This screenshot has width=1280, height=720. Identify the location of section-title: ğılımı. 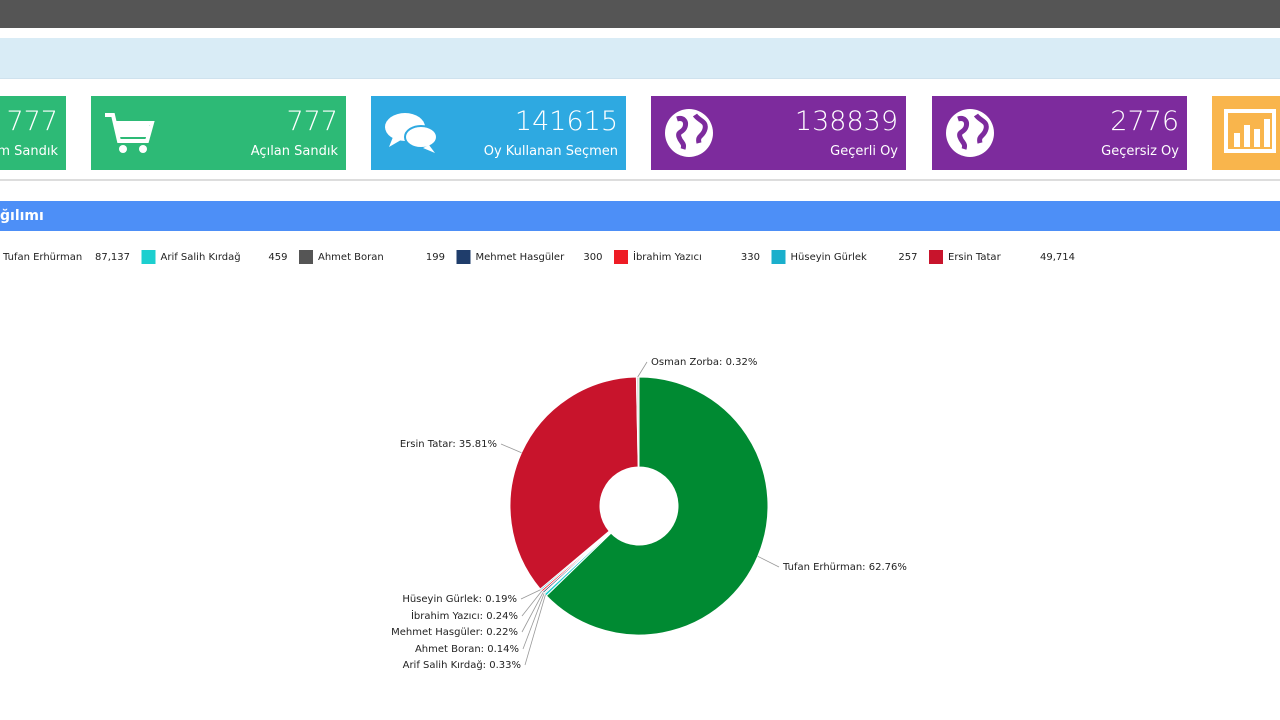
(22, 216).